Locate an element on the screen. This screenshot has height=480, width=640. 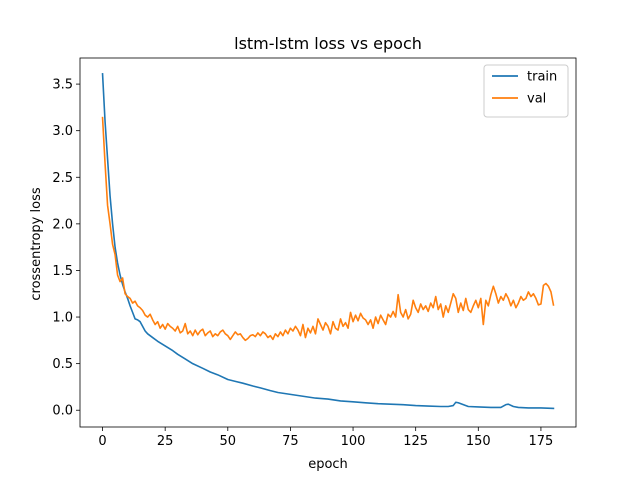
legend-label-train: train is located at coordinates (542, 77).